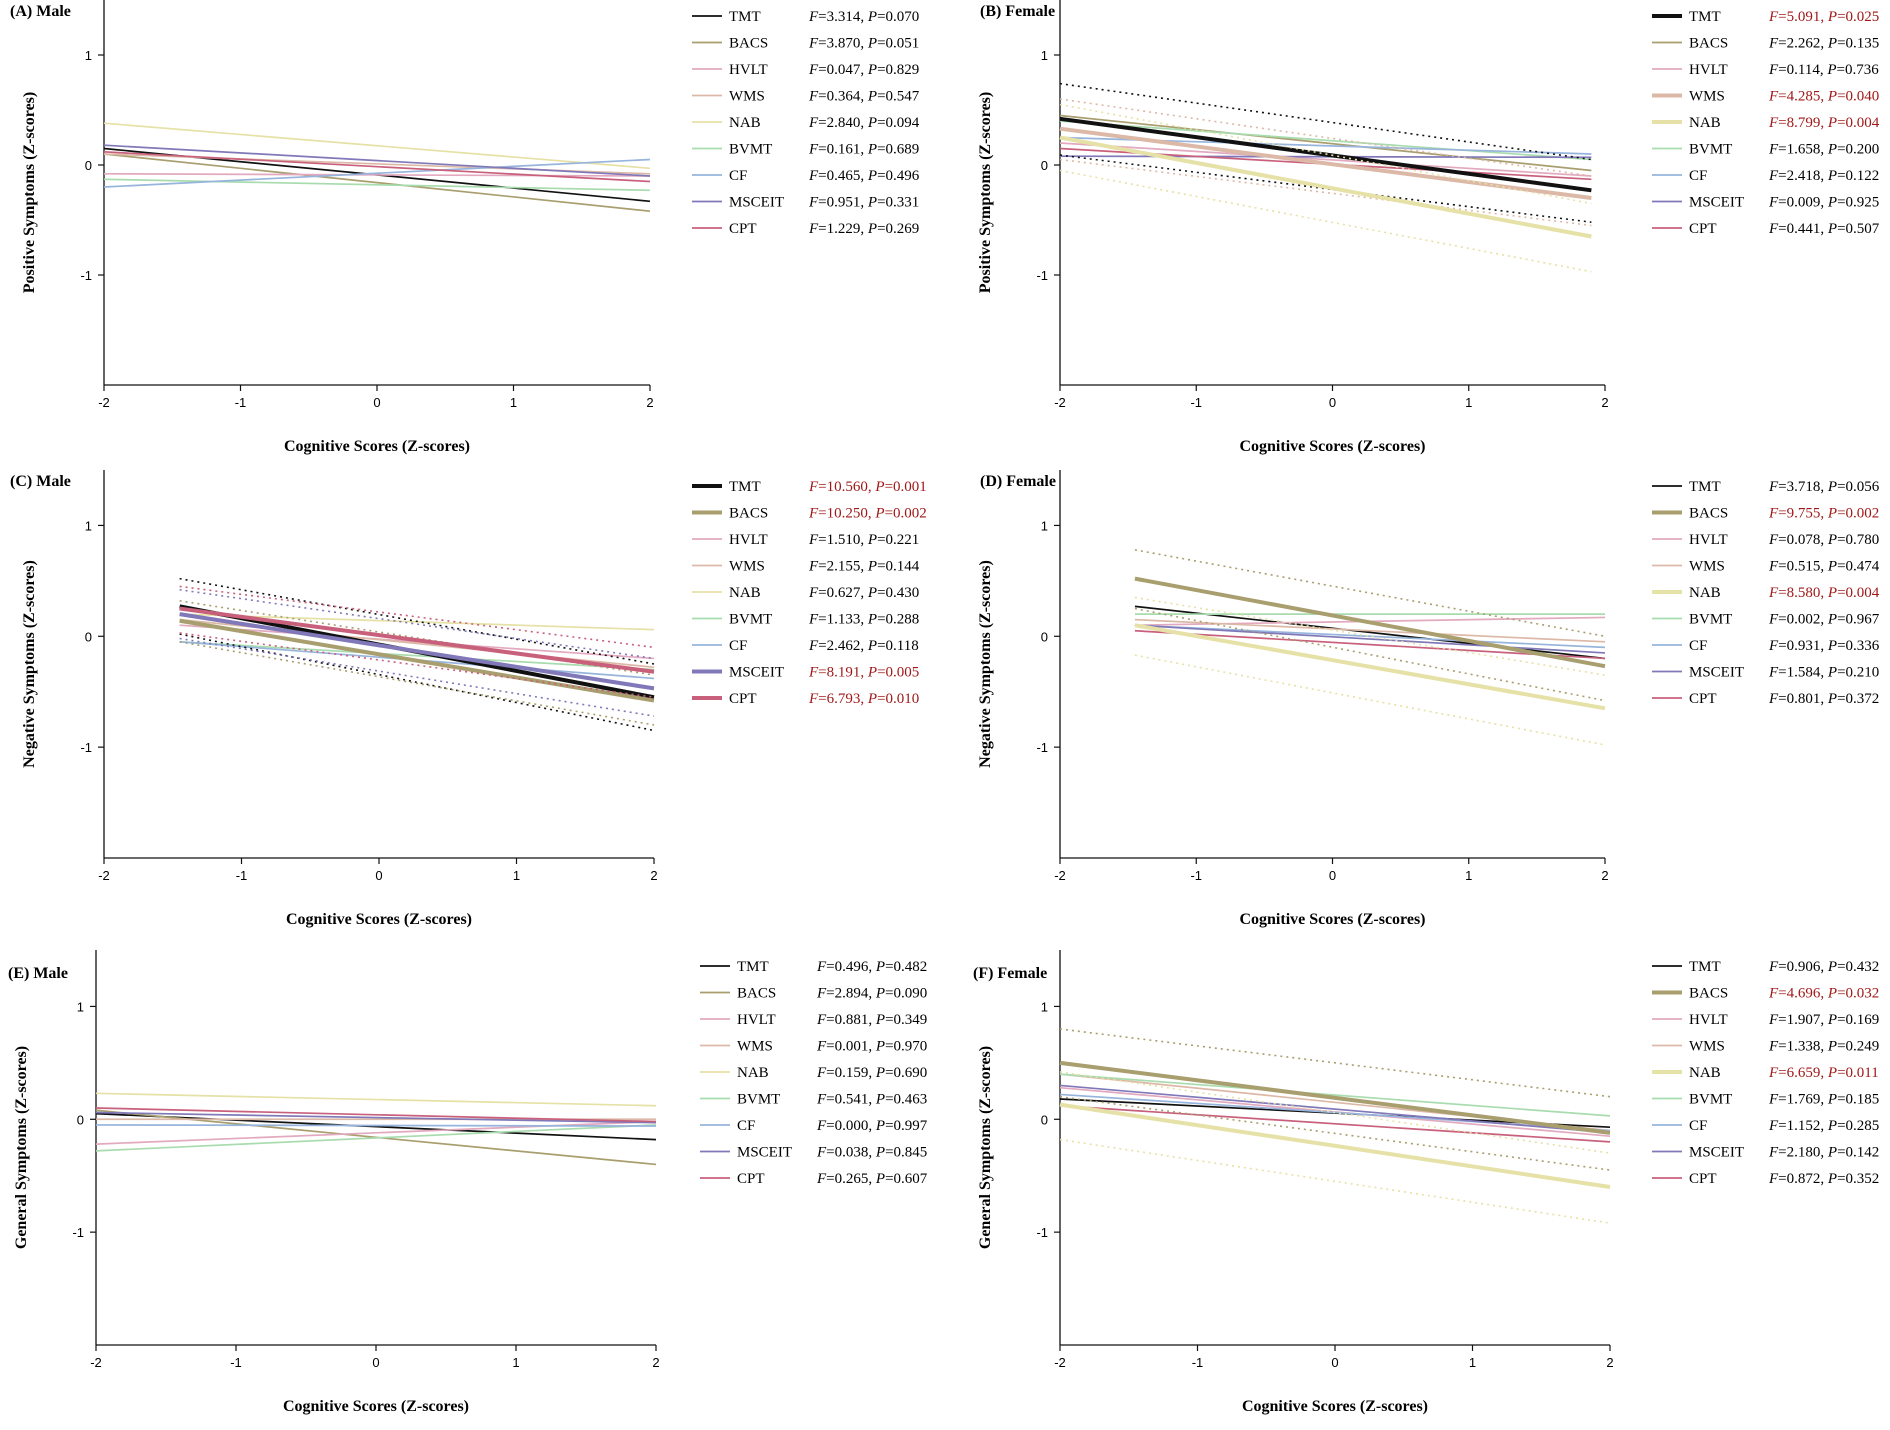 This screenshot has height=1430, width=1890. What do you see at coordinates (871, 967) in the screenshot?
I see `legend-stat: F=0.496, P=0.482` at bounding box center [871, 967].